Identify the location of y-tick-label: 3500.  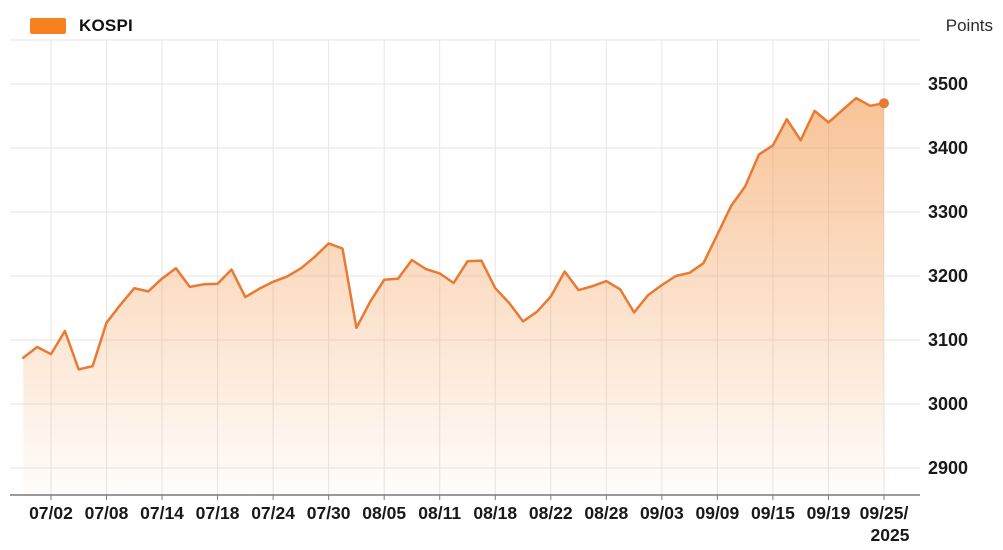
(948, 84).